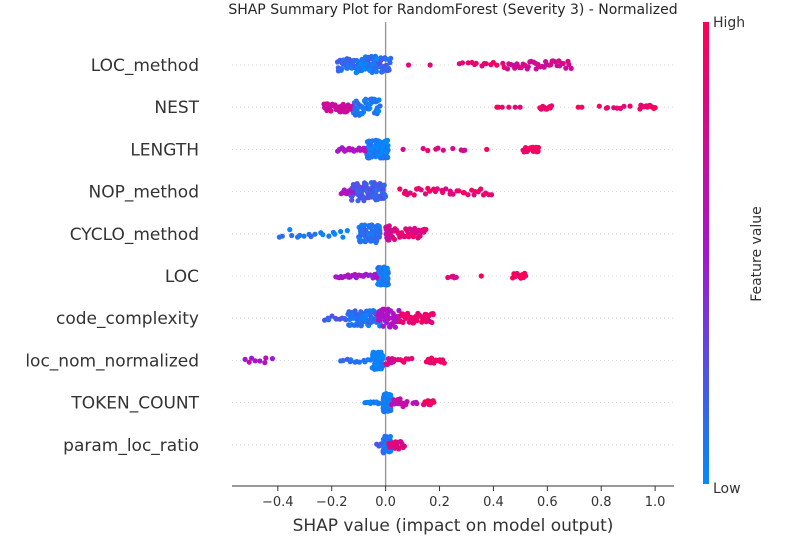  What do you see at coordinates (134, 235) in the screenshot?
I see `feature-label: CYCLO_method` at bounding box center [134, 235].